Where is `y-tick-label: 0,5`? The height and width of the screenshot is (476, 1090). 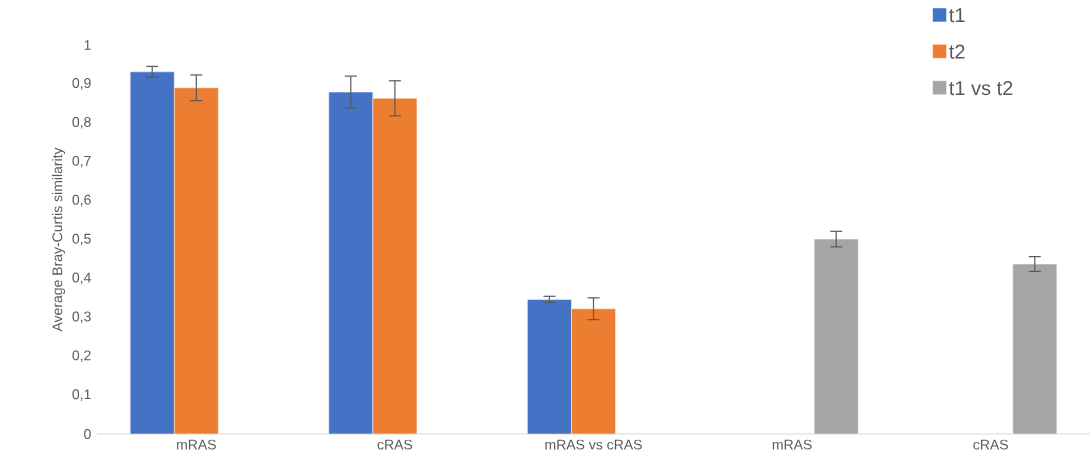
y-tick-label: 0,5 is located at coordinates (81, 239).